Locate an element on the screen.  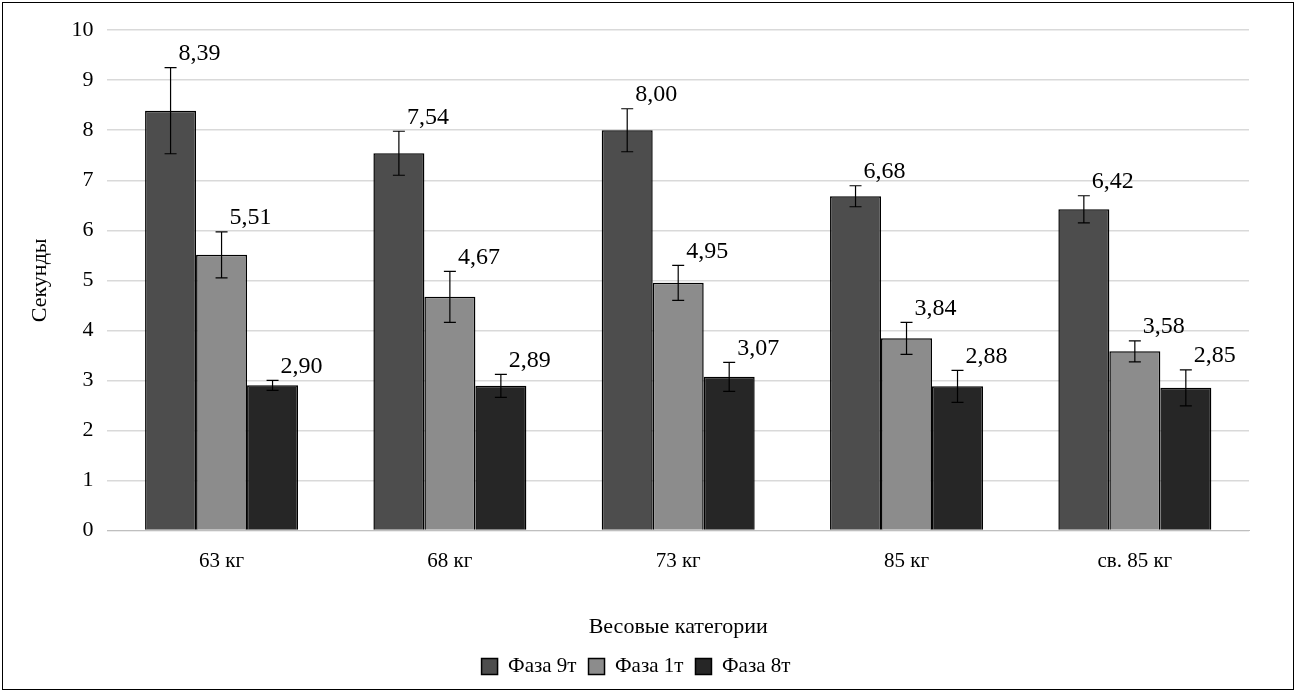
legend-label: Фаза 9т is located at coordinates (542, 665).